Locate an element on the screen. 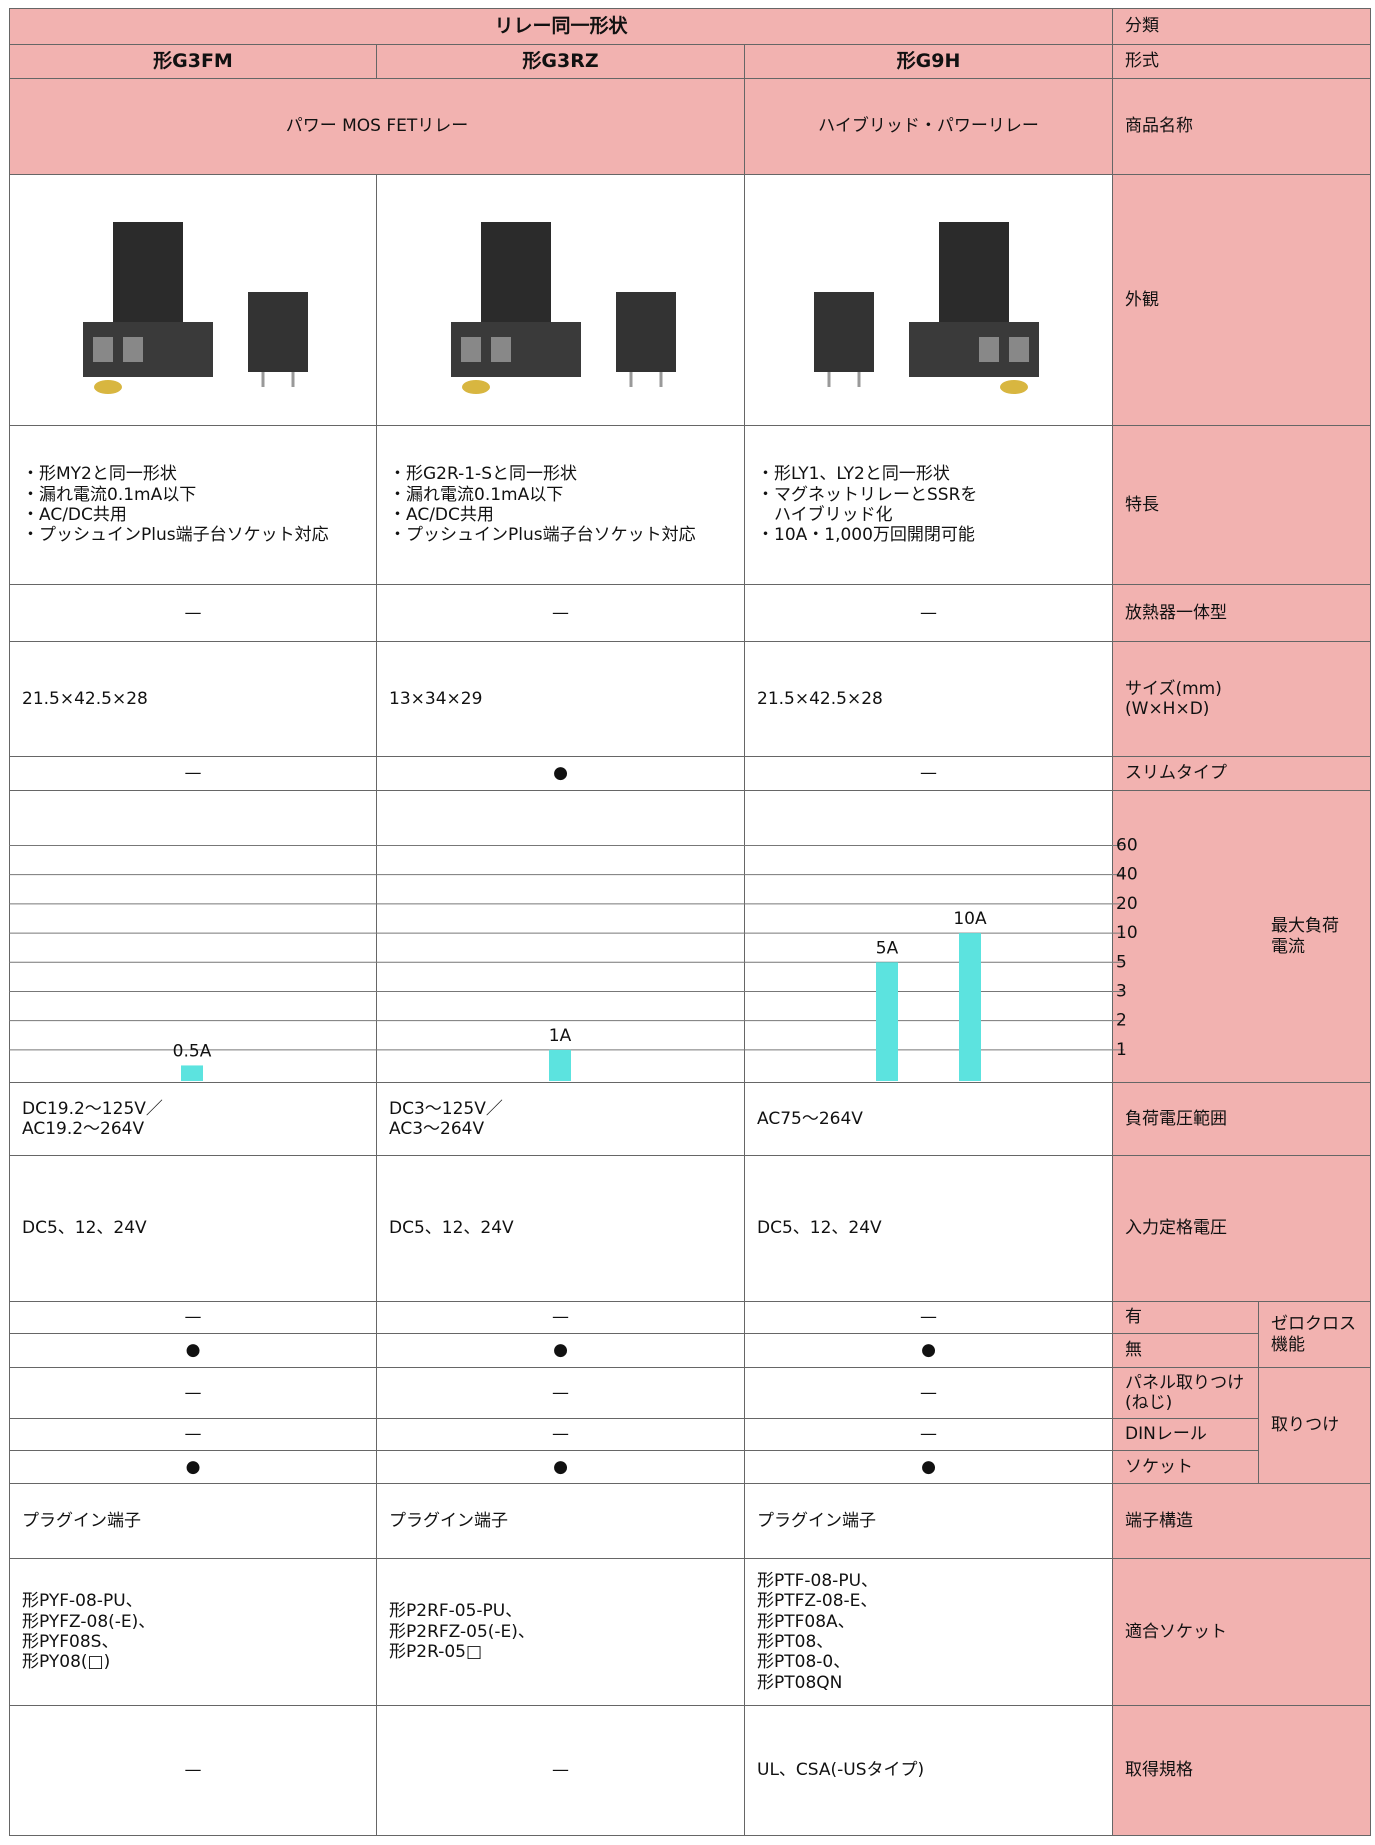 The width and height of the screenshot is (1375, 1845). value-cell: UL、CSA(-USタイプ) is located at coordinates (928, 1770).